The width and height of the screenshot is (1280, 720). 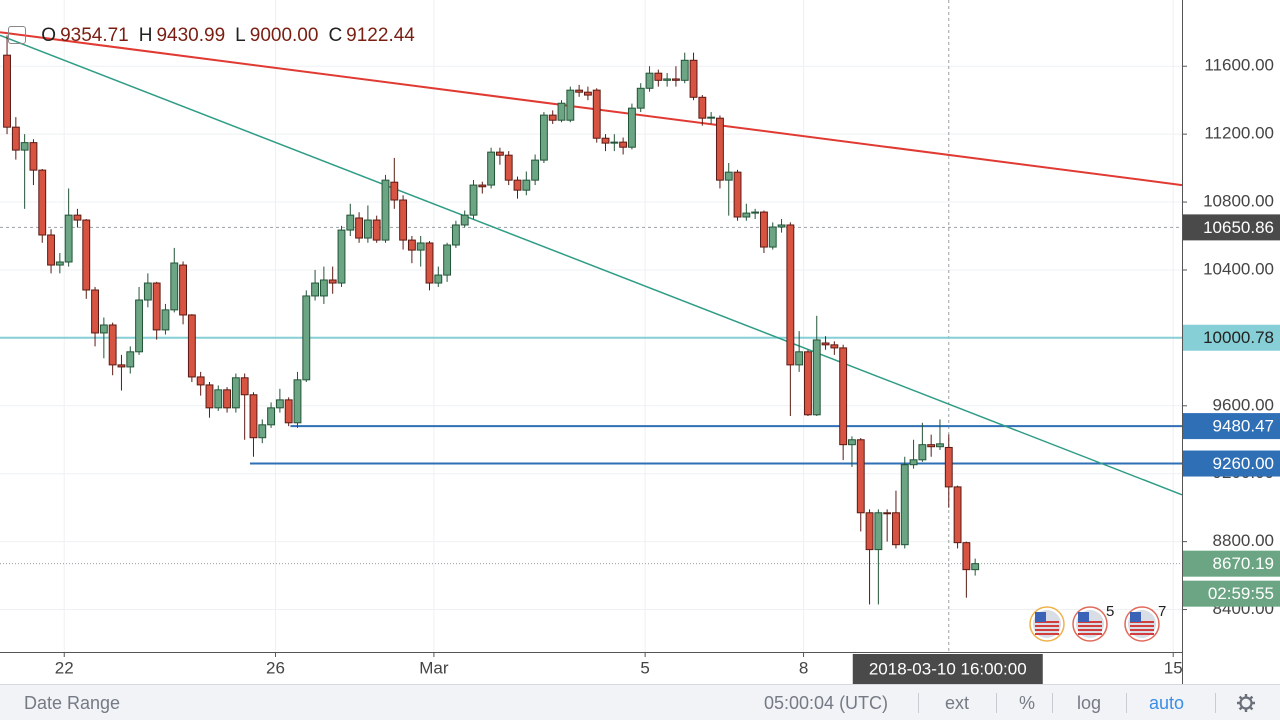 What do you see at coordinates (1173, 667) in the screenshot?
I see `x-tick-label: 15` at bounding box center [1173, 667].